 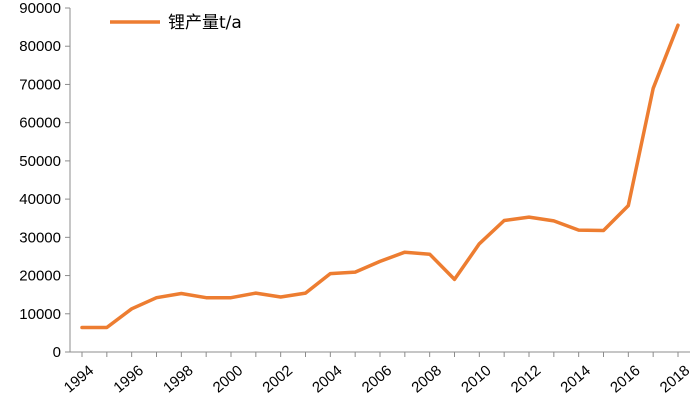 I want to click on y-tick-label: 30000, so click(x=40, y=237).